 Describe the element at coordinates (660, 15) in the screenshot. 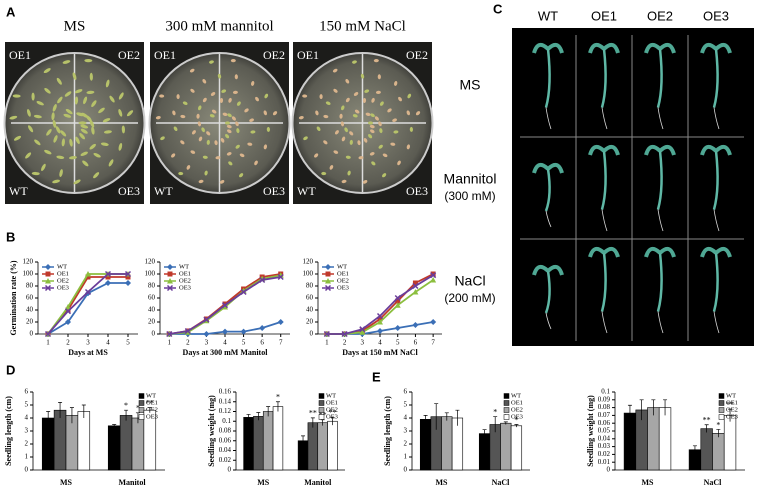

I see `column-label: OE2` at that location.